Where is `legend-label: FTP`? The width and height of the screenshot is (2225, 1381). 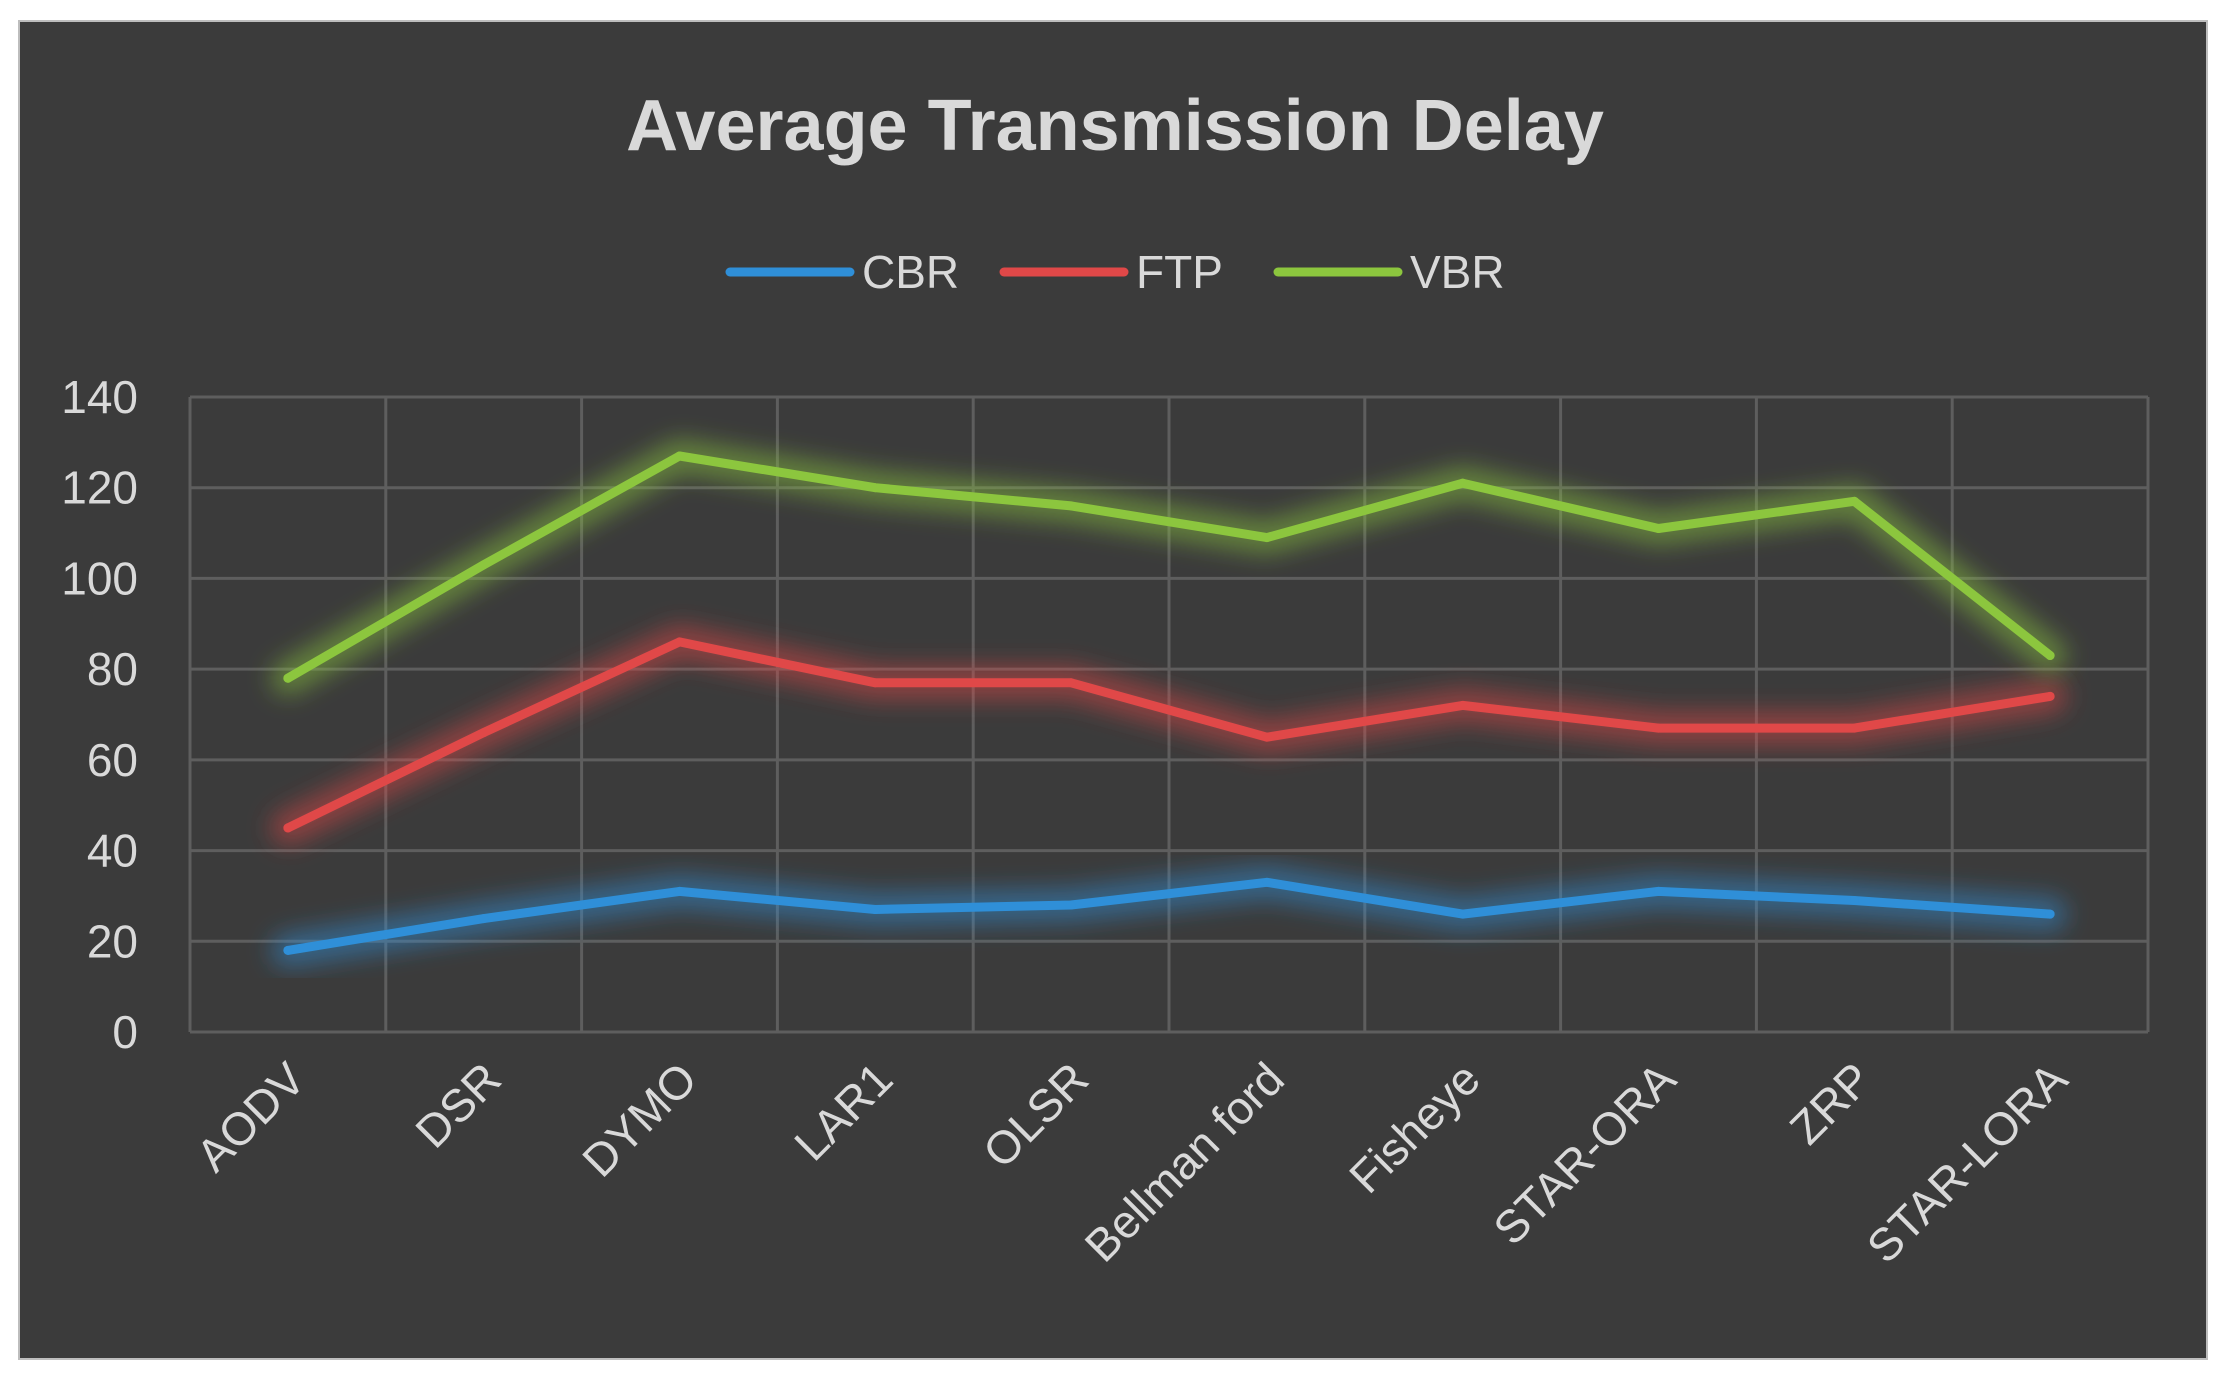
legend-label: FTP is located at coordinates (1179, 272).